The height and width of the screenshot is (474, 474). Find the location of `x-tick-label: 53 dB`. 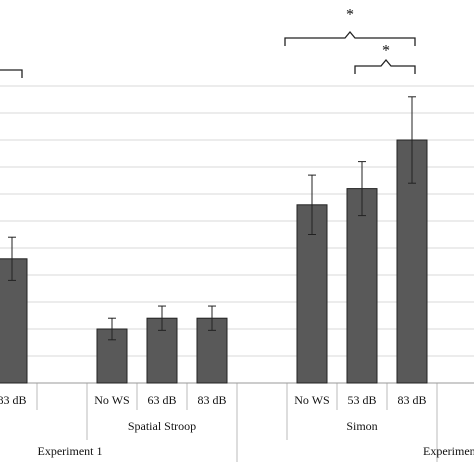

x-tick-label: 53 dB is located at coordinates (361, 400).